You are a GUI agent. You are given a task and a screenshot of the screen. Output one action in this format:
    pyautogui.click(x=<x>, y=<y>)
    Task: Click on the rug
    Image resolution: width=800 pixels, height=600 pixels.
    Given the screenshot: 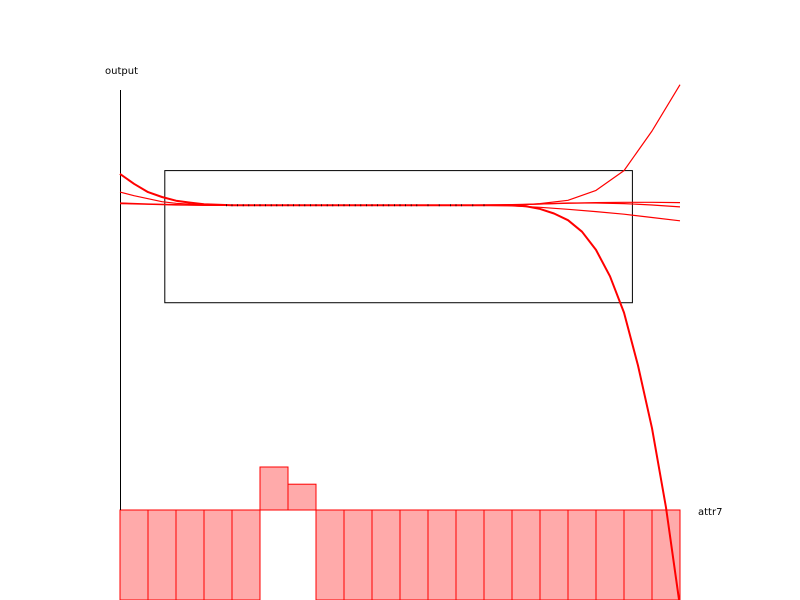 What is the action you would take?
    pyautogui.click(x=355, y=205)
    